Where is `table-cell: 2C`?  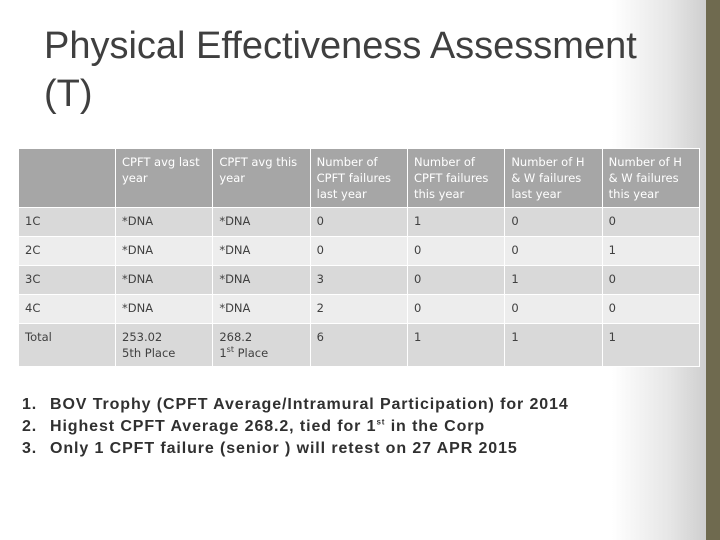 table-cell: 2C is located at coordinates (67, 251).